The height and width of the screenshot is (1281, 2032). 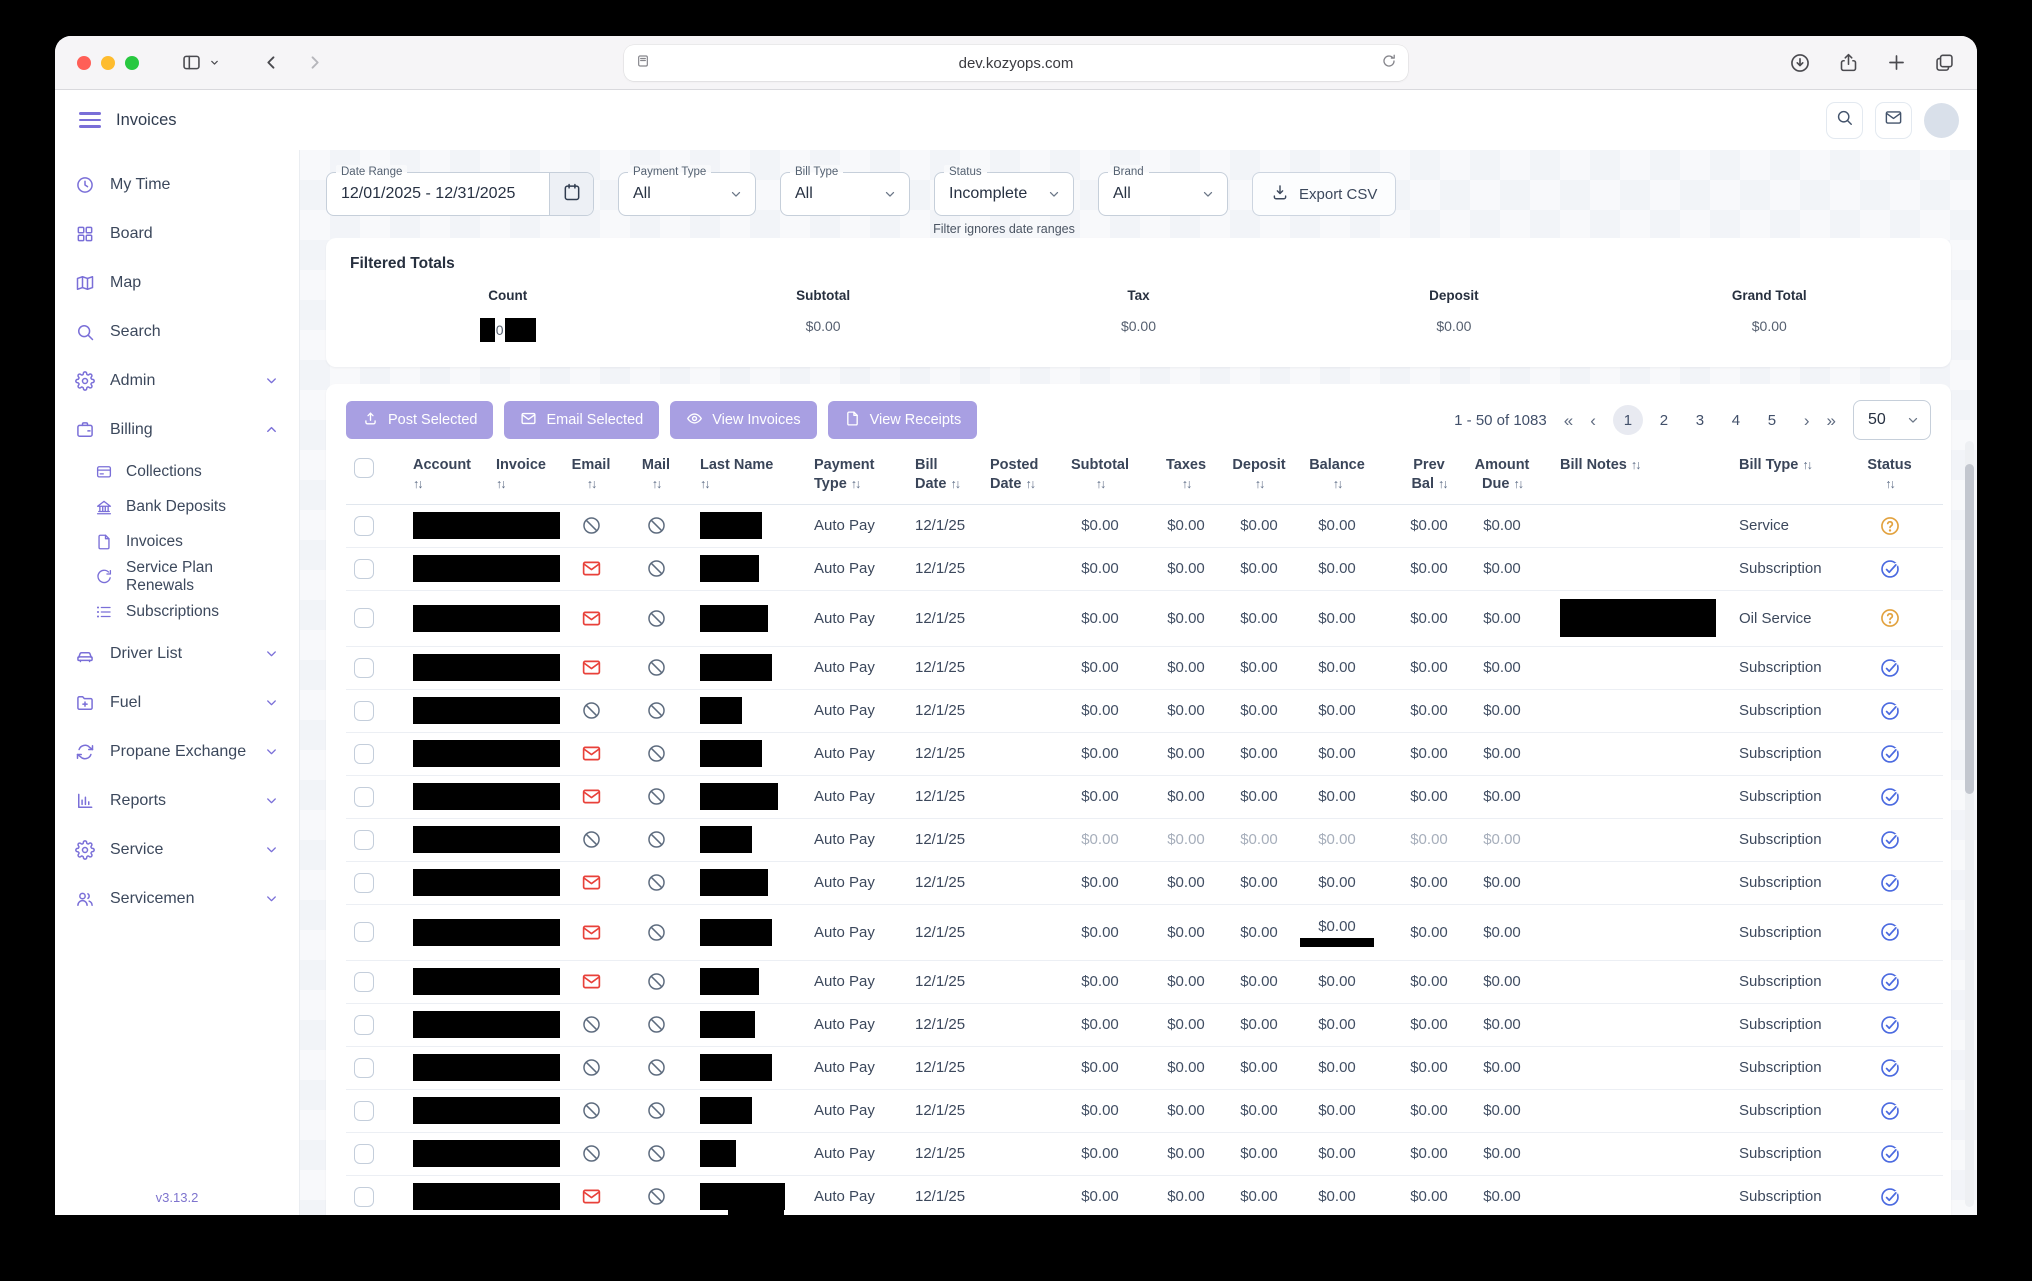 What do you see at coordinates (1016, 63) in the screenshot?
I see `address-bar: dev.kozyops.com` at bounding box center [1016, 63].